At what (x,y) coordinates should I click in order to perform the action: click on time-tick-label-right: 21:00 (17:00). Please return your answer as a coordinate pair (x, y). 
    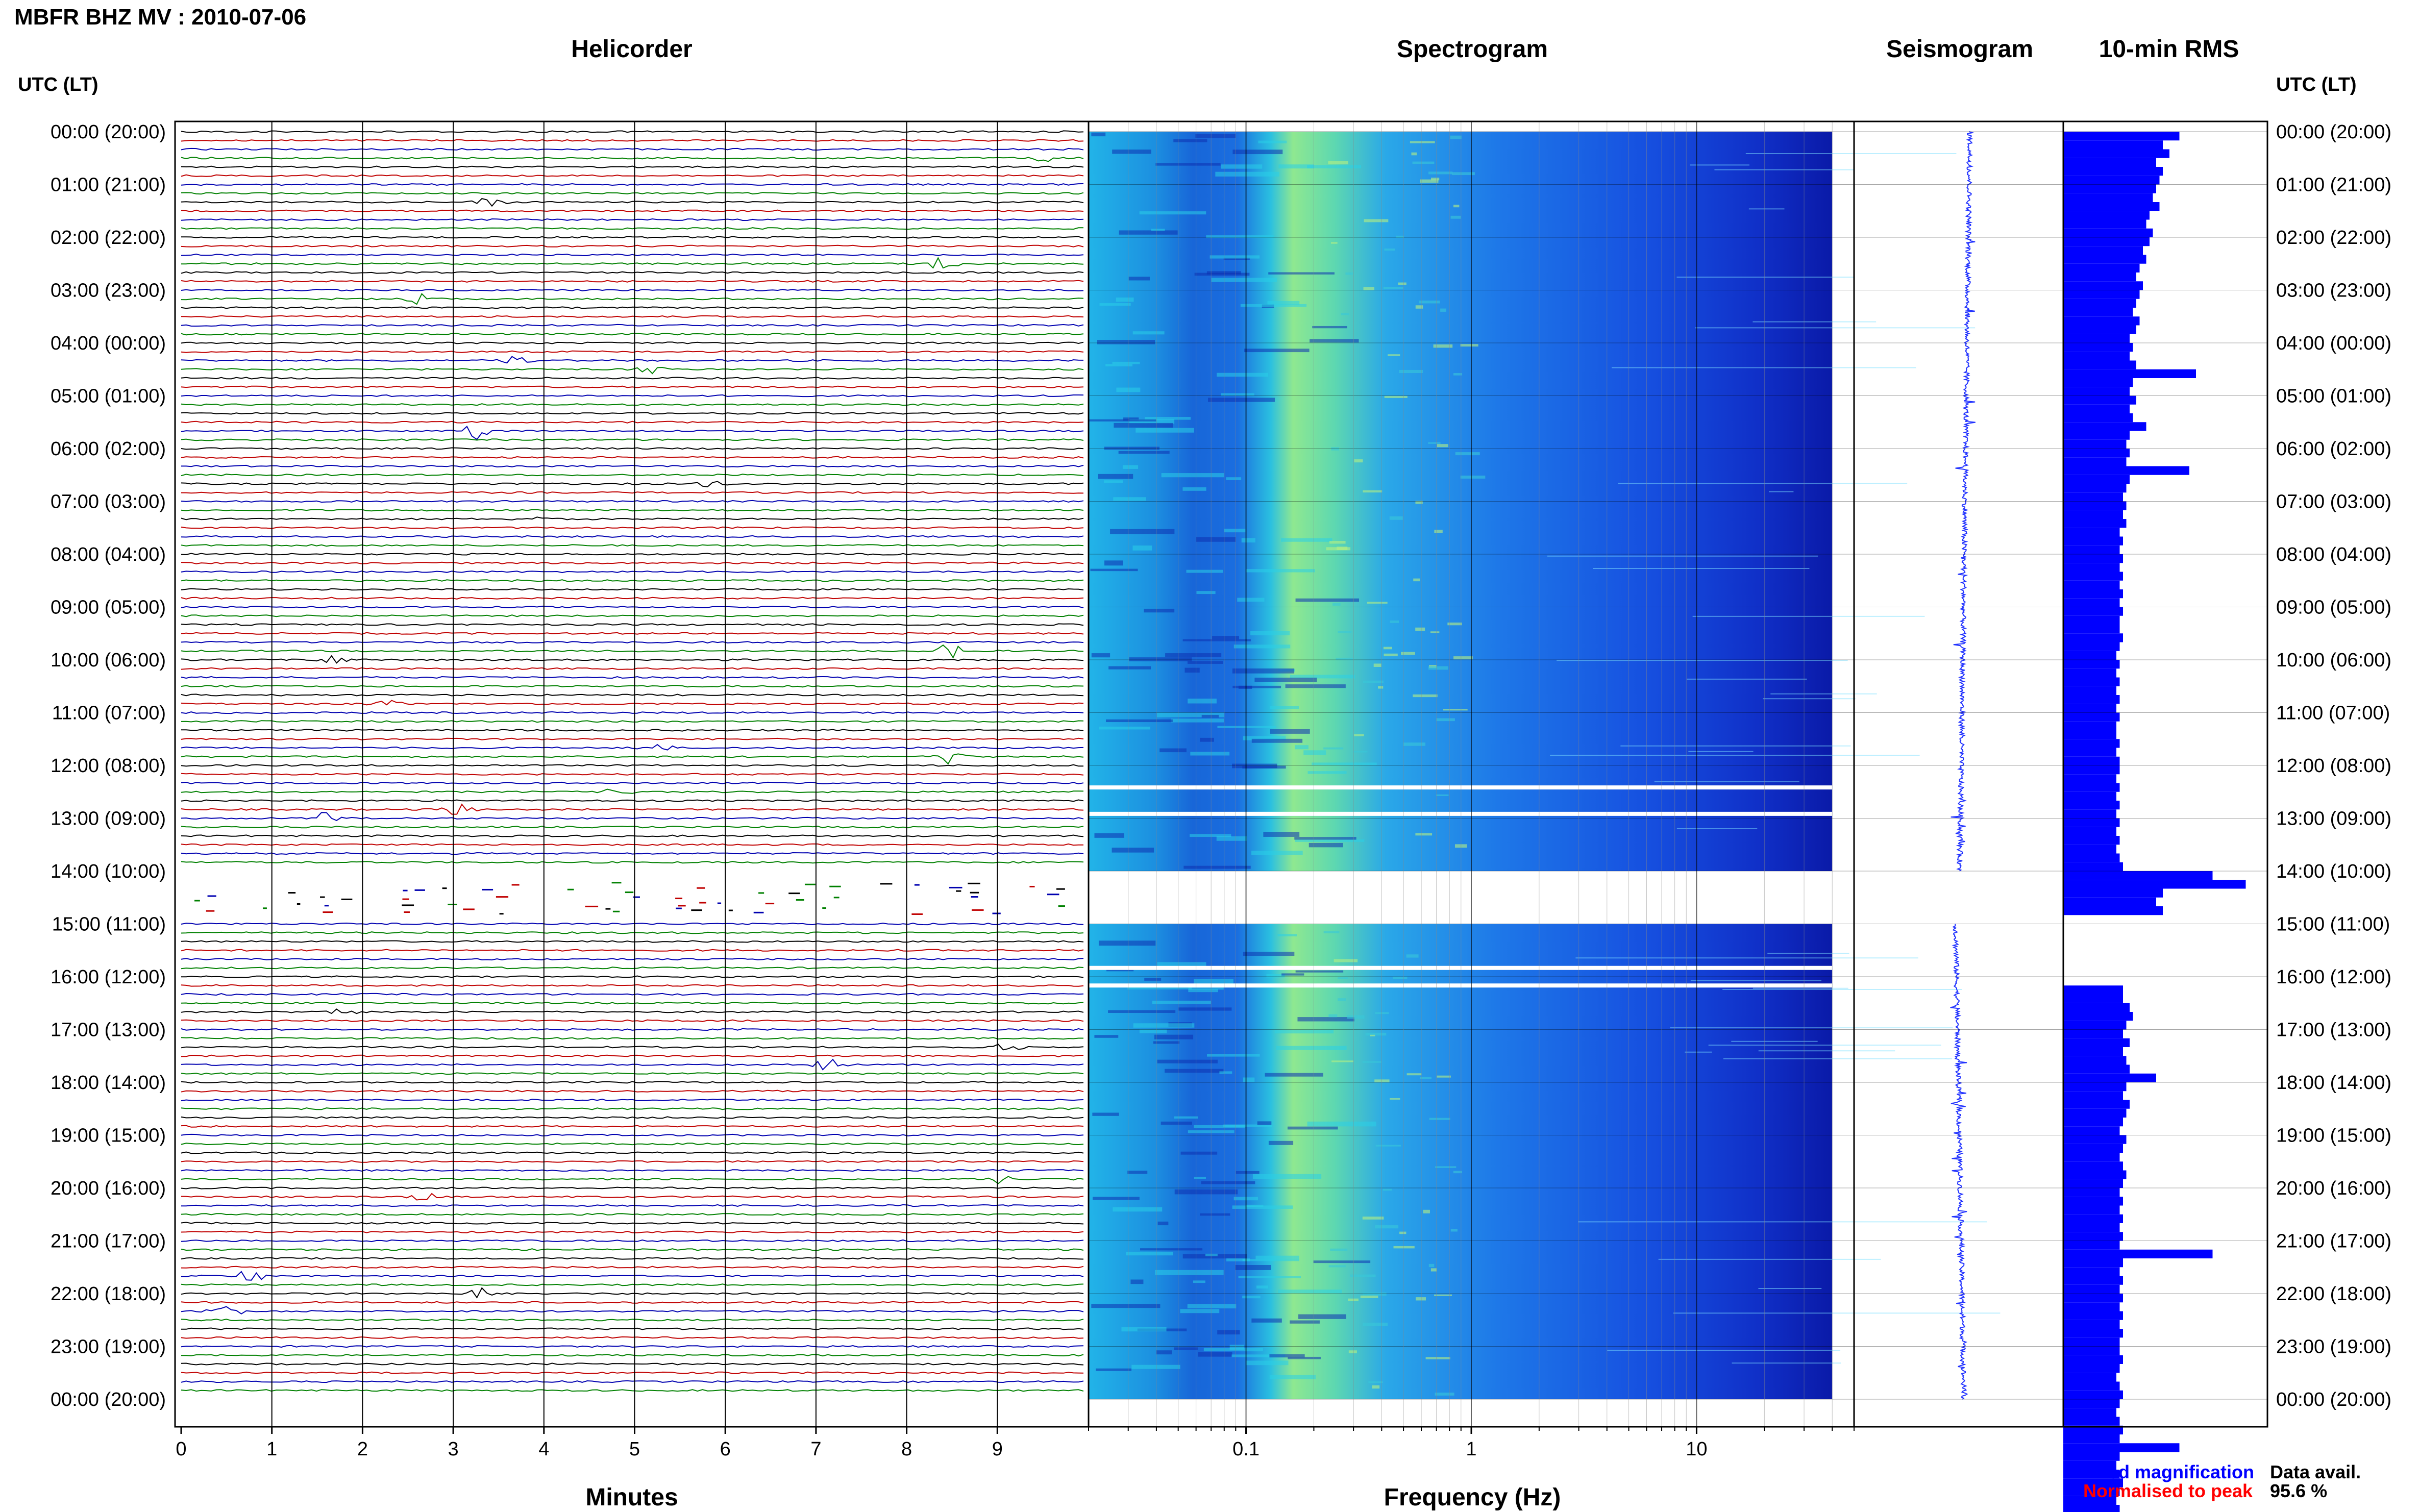
    Looking at the image, I should click on (2333, 1241).